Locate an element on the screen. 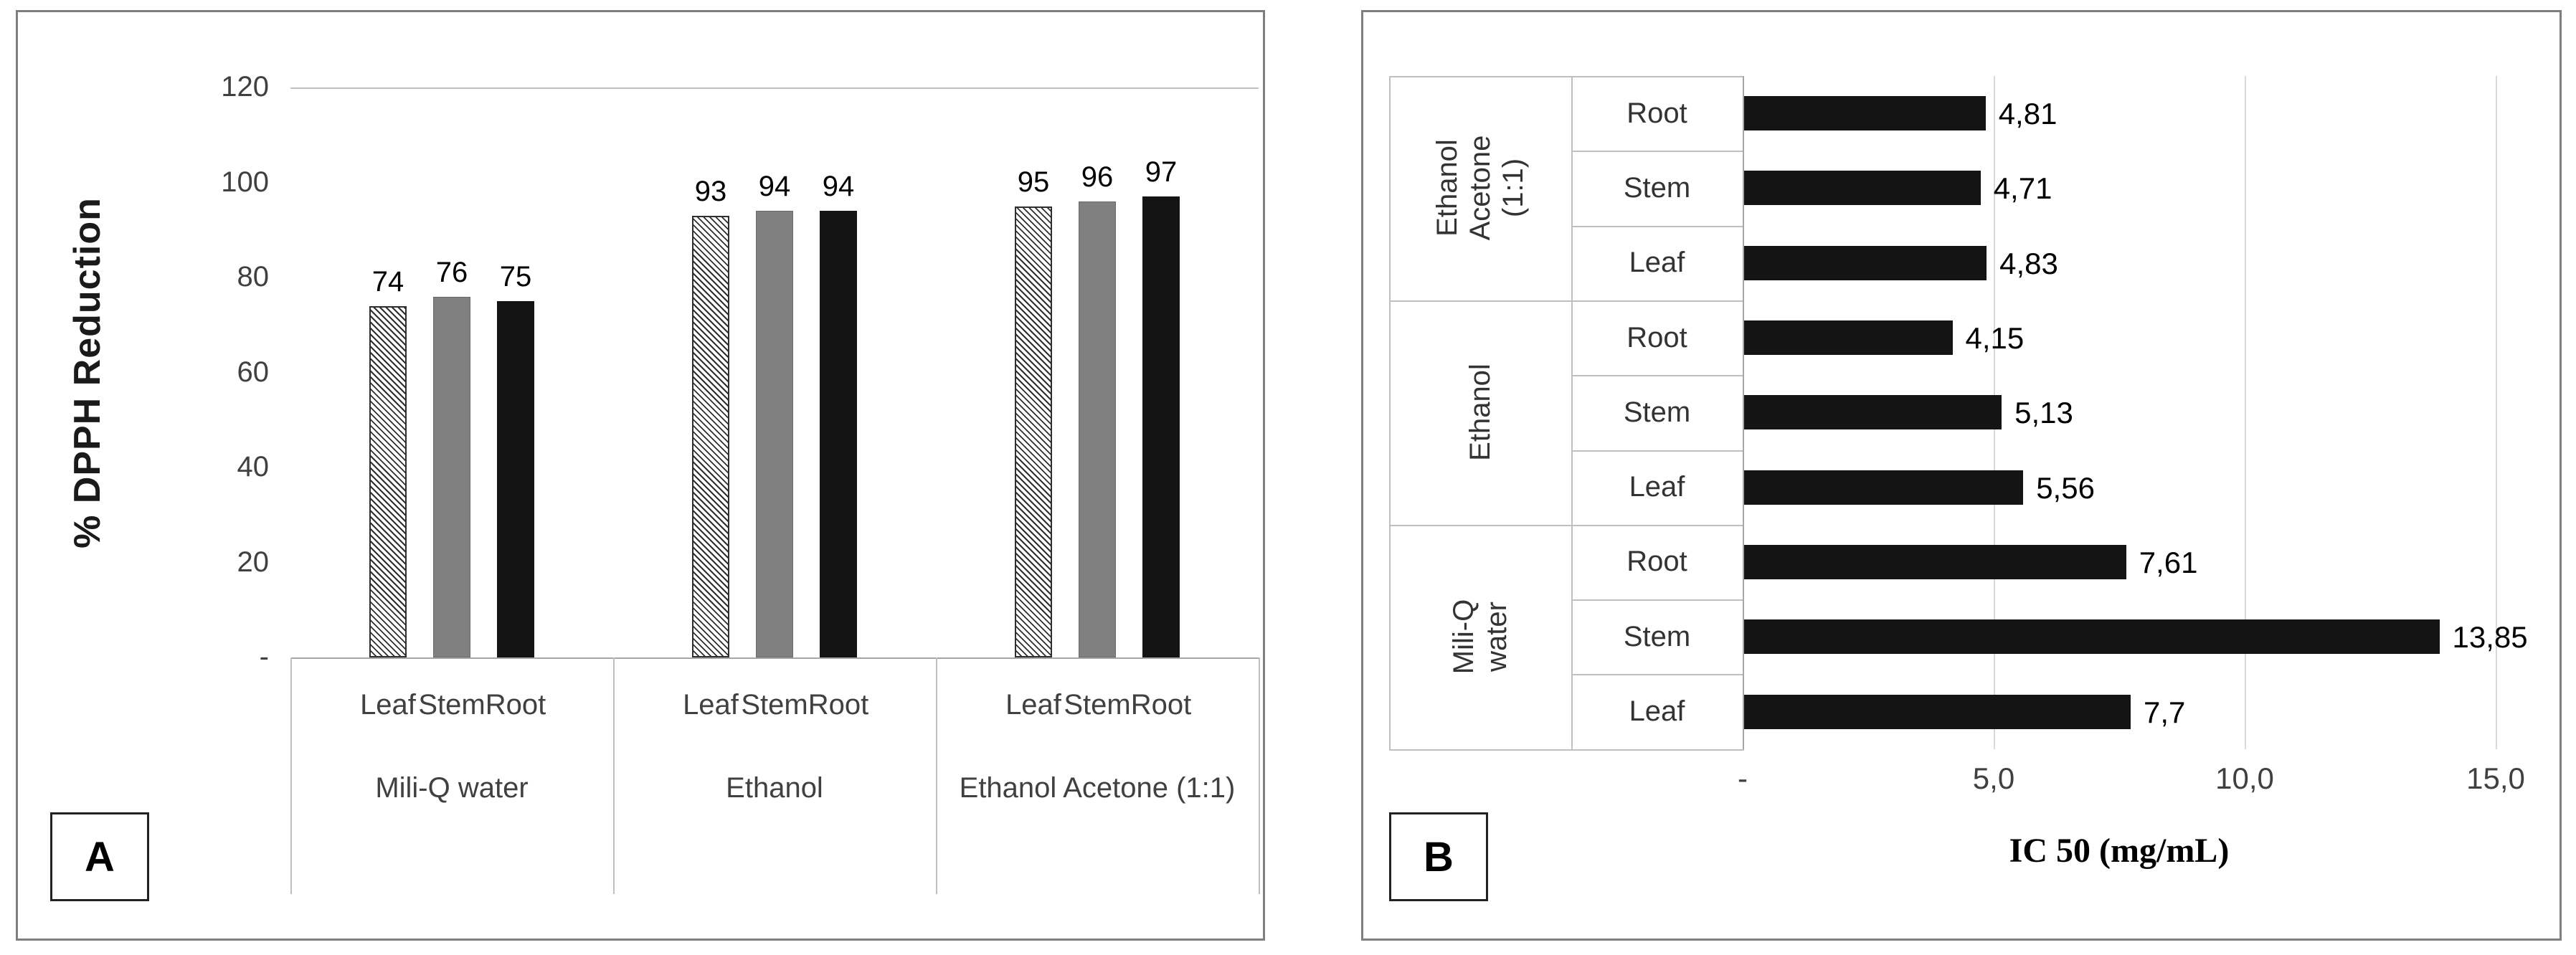  bar-value-label: 7,61 is located at coordinates (2168, 562).